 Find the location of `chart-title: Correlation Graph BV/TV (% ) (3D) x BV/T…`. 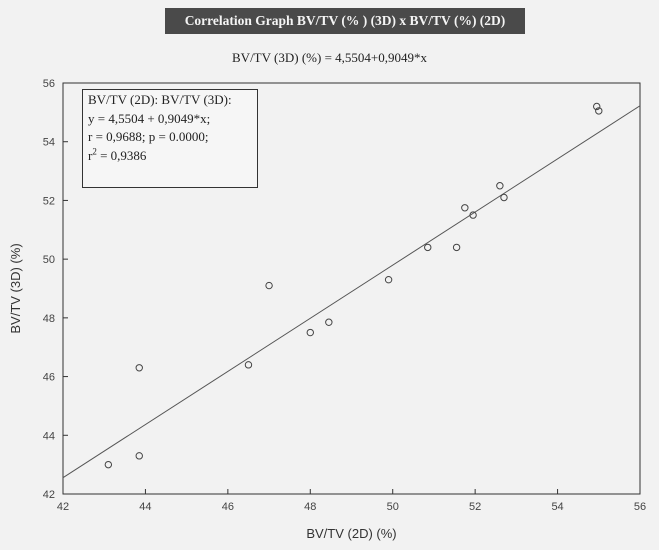

chart-title: Correlation Graph BV/TV (% ) (3D) x BV/T… is located at coordinates (345, 21).